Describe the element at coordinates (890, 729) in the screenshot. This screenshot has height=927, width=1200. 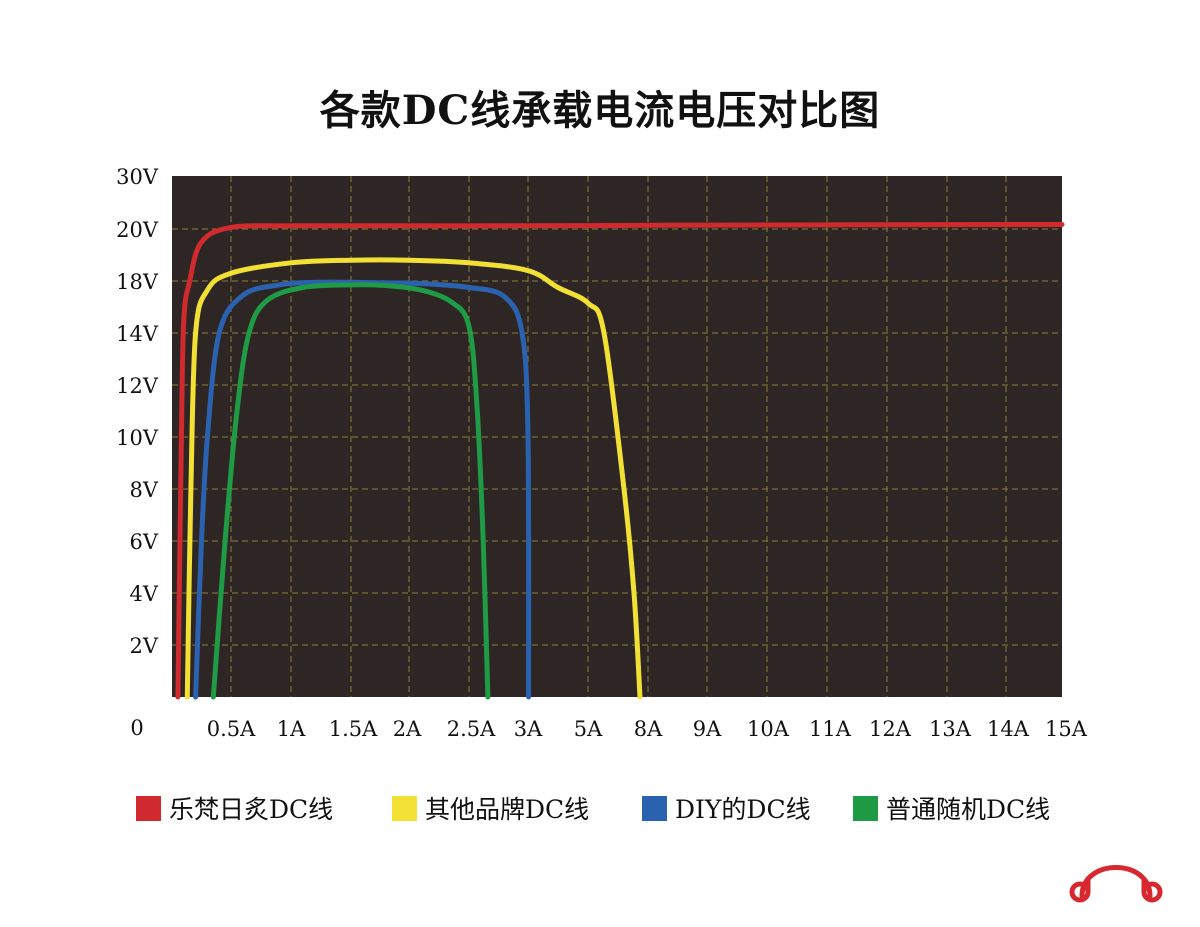
I see `x-tick-label: 12A` at that location.